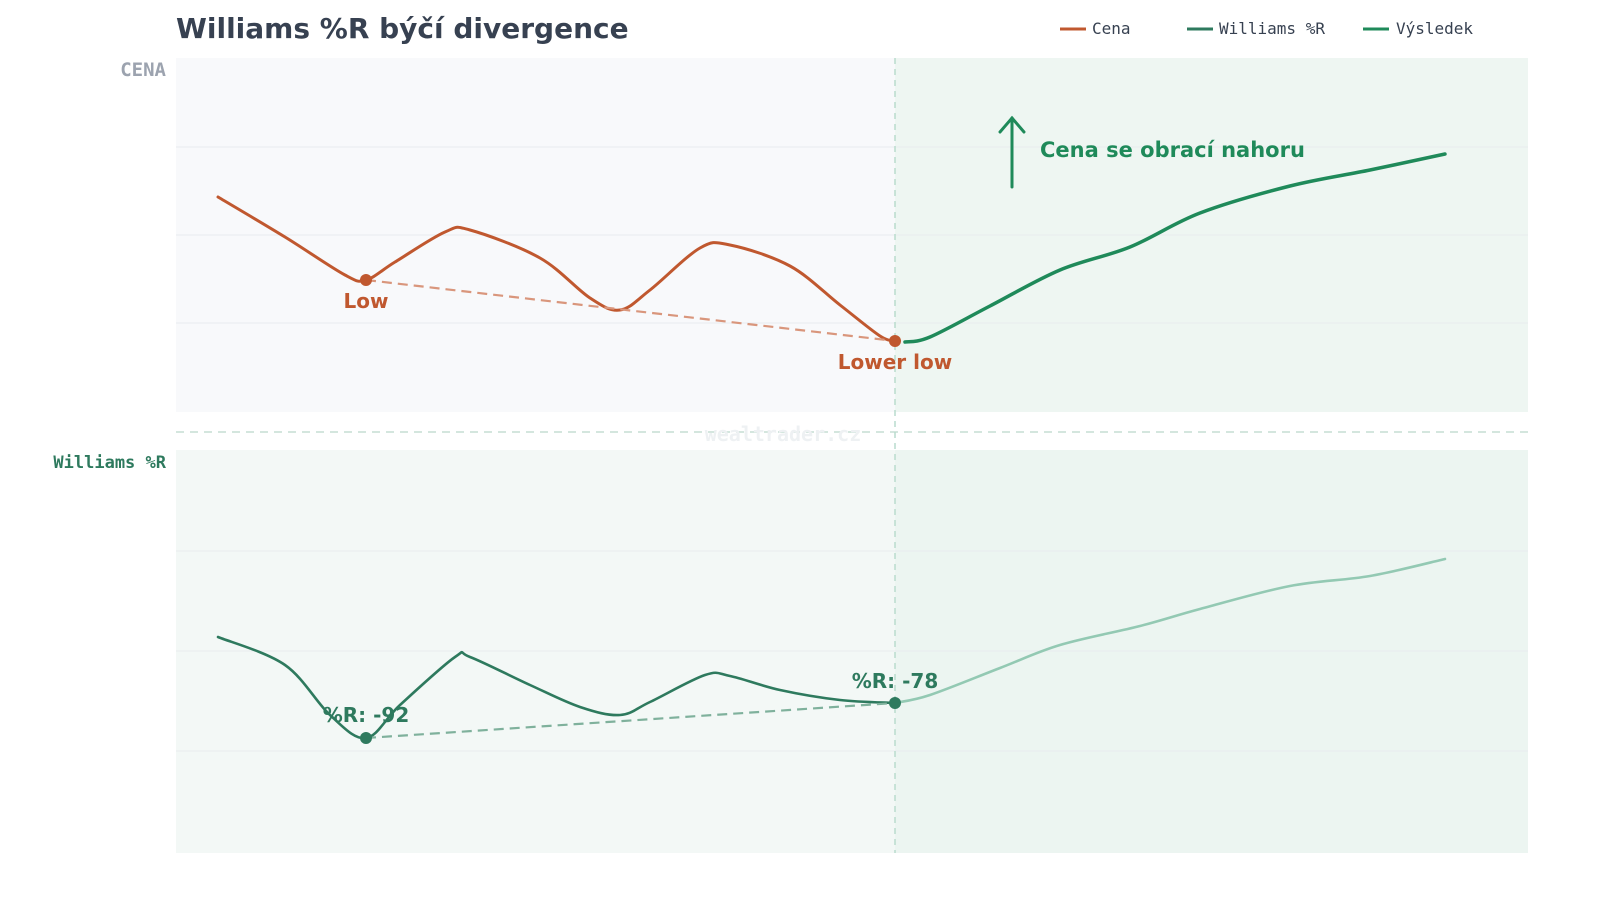  Describe the element at coordinates (366, 301) in the screenshot. I see `annotation: Low` at that location.